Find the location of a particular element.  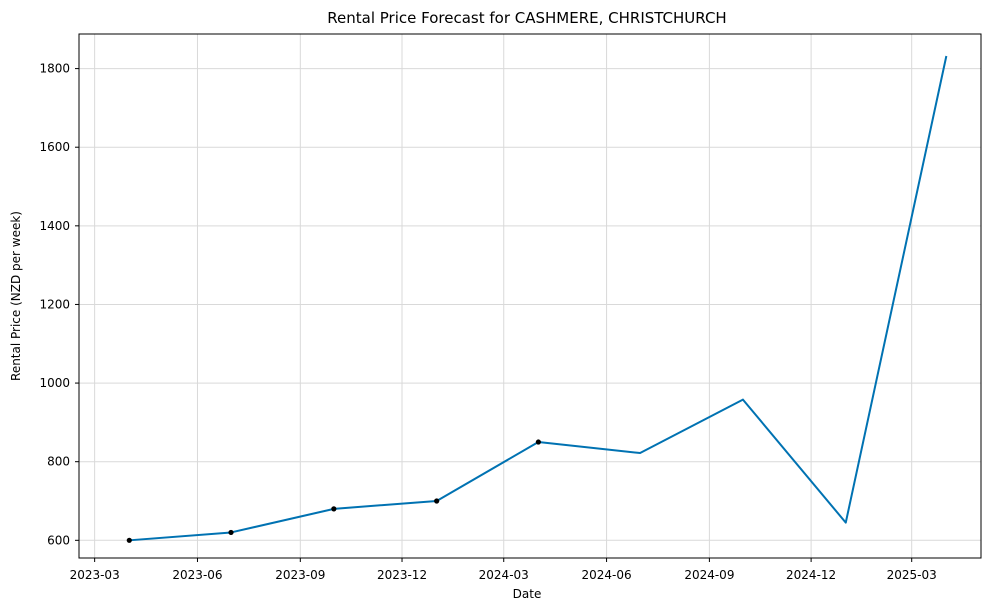

y-tick-label: 1600 is located at coordinates (54, 147).